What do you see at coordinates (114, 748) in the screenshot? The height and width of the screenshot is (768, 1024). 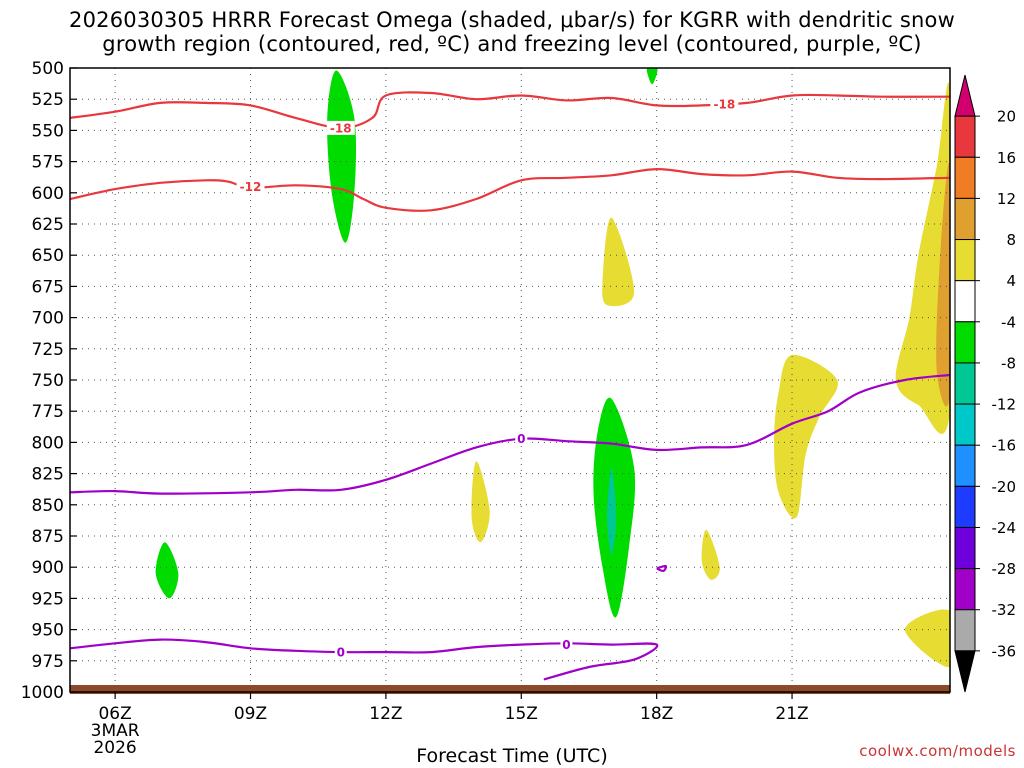 I see `x-date-label-1: 2026` at bounding box center [114, 748].